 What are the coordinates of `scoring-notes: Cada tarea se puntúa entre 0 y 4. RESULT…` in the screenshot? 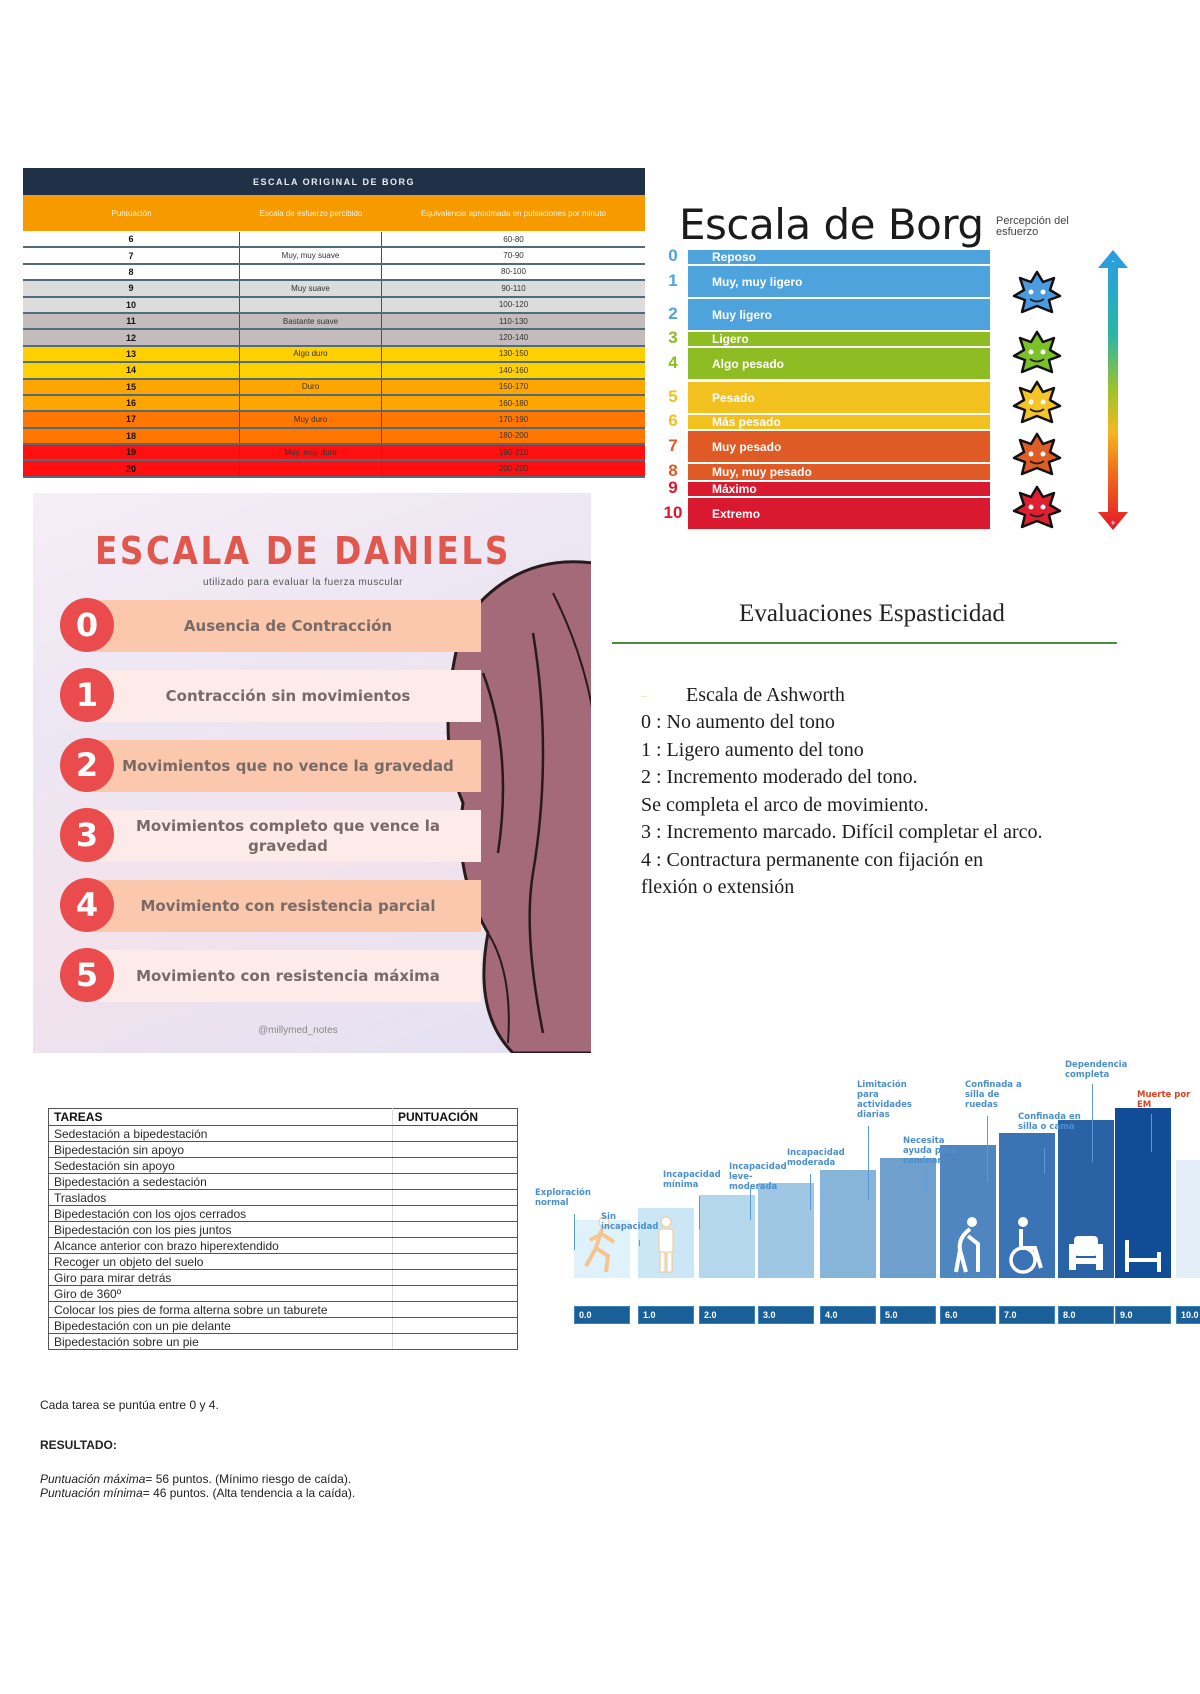 It's located at (197, 1449).